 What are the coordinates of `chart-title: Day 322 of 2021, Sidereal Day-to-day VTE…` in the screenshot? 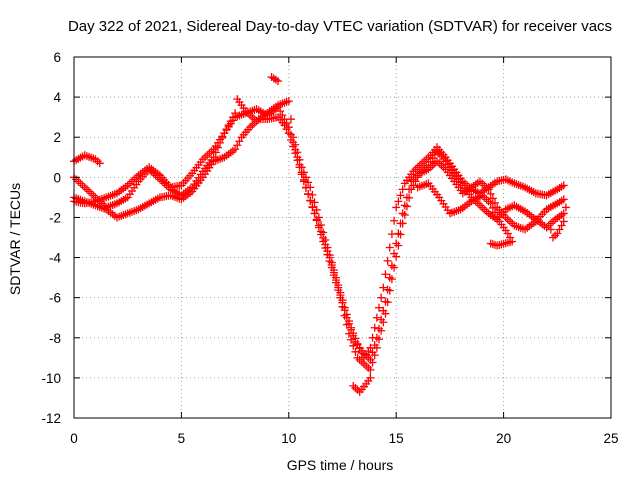 It's located at (340, 26).